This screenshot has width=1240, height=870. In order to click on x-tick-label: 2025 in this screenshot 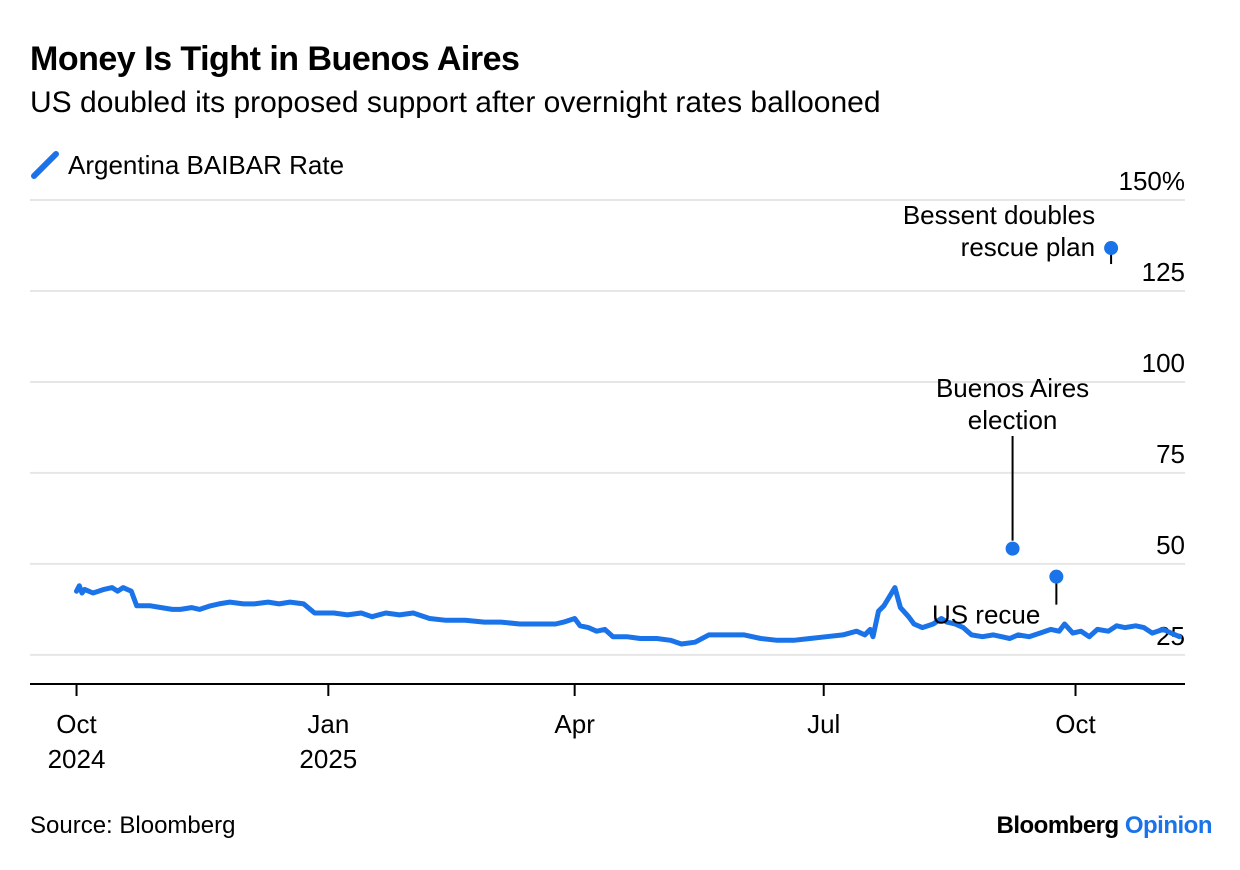, I will do `click(328, 759)`.